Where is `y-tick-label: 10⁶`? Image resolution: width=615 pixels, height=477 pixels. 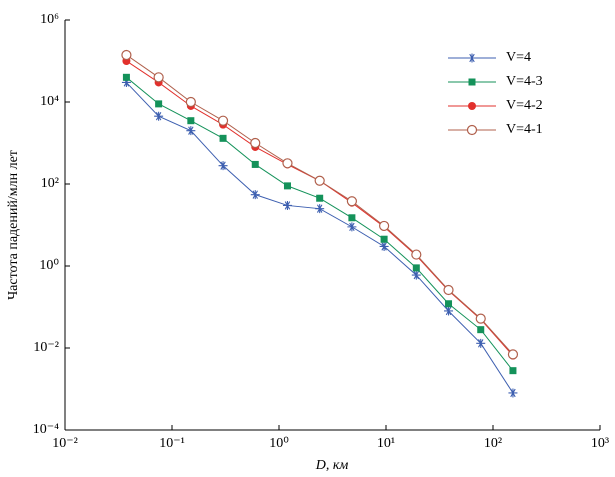
y-tick-label: 10⁶ is located at coordinates (49, 19).